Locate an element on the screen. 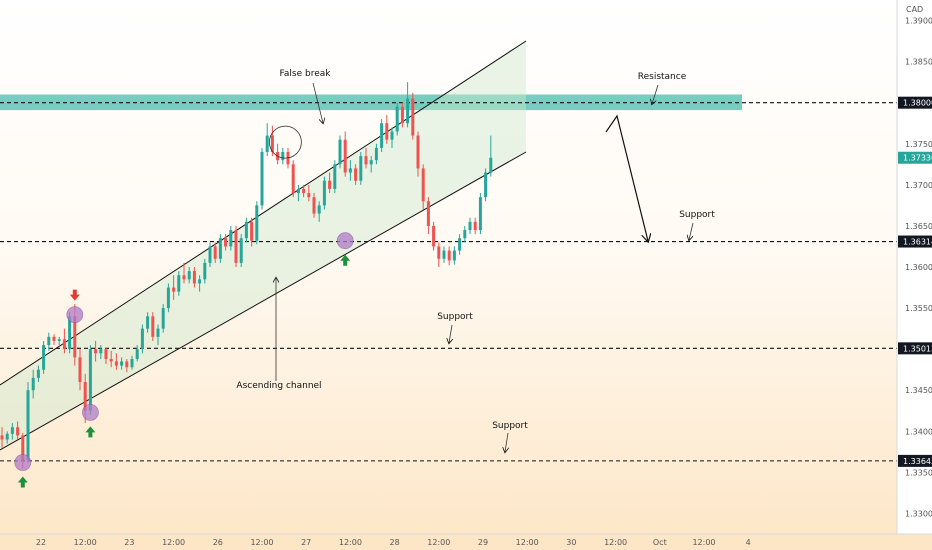  x-tick-label: 4 is located at coordinates (748, 542).